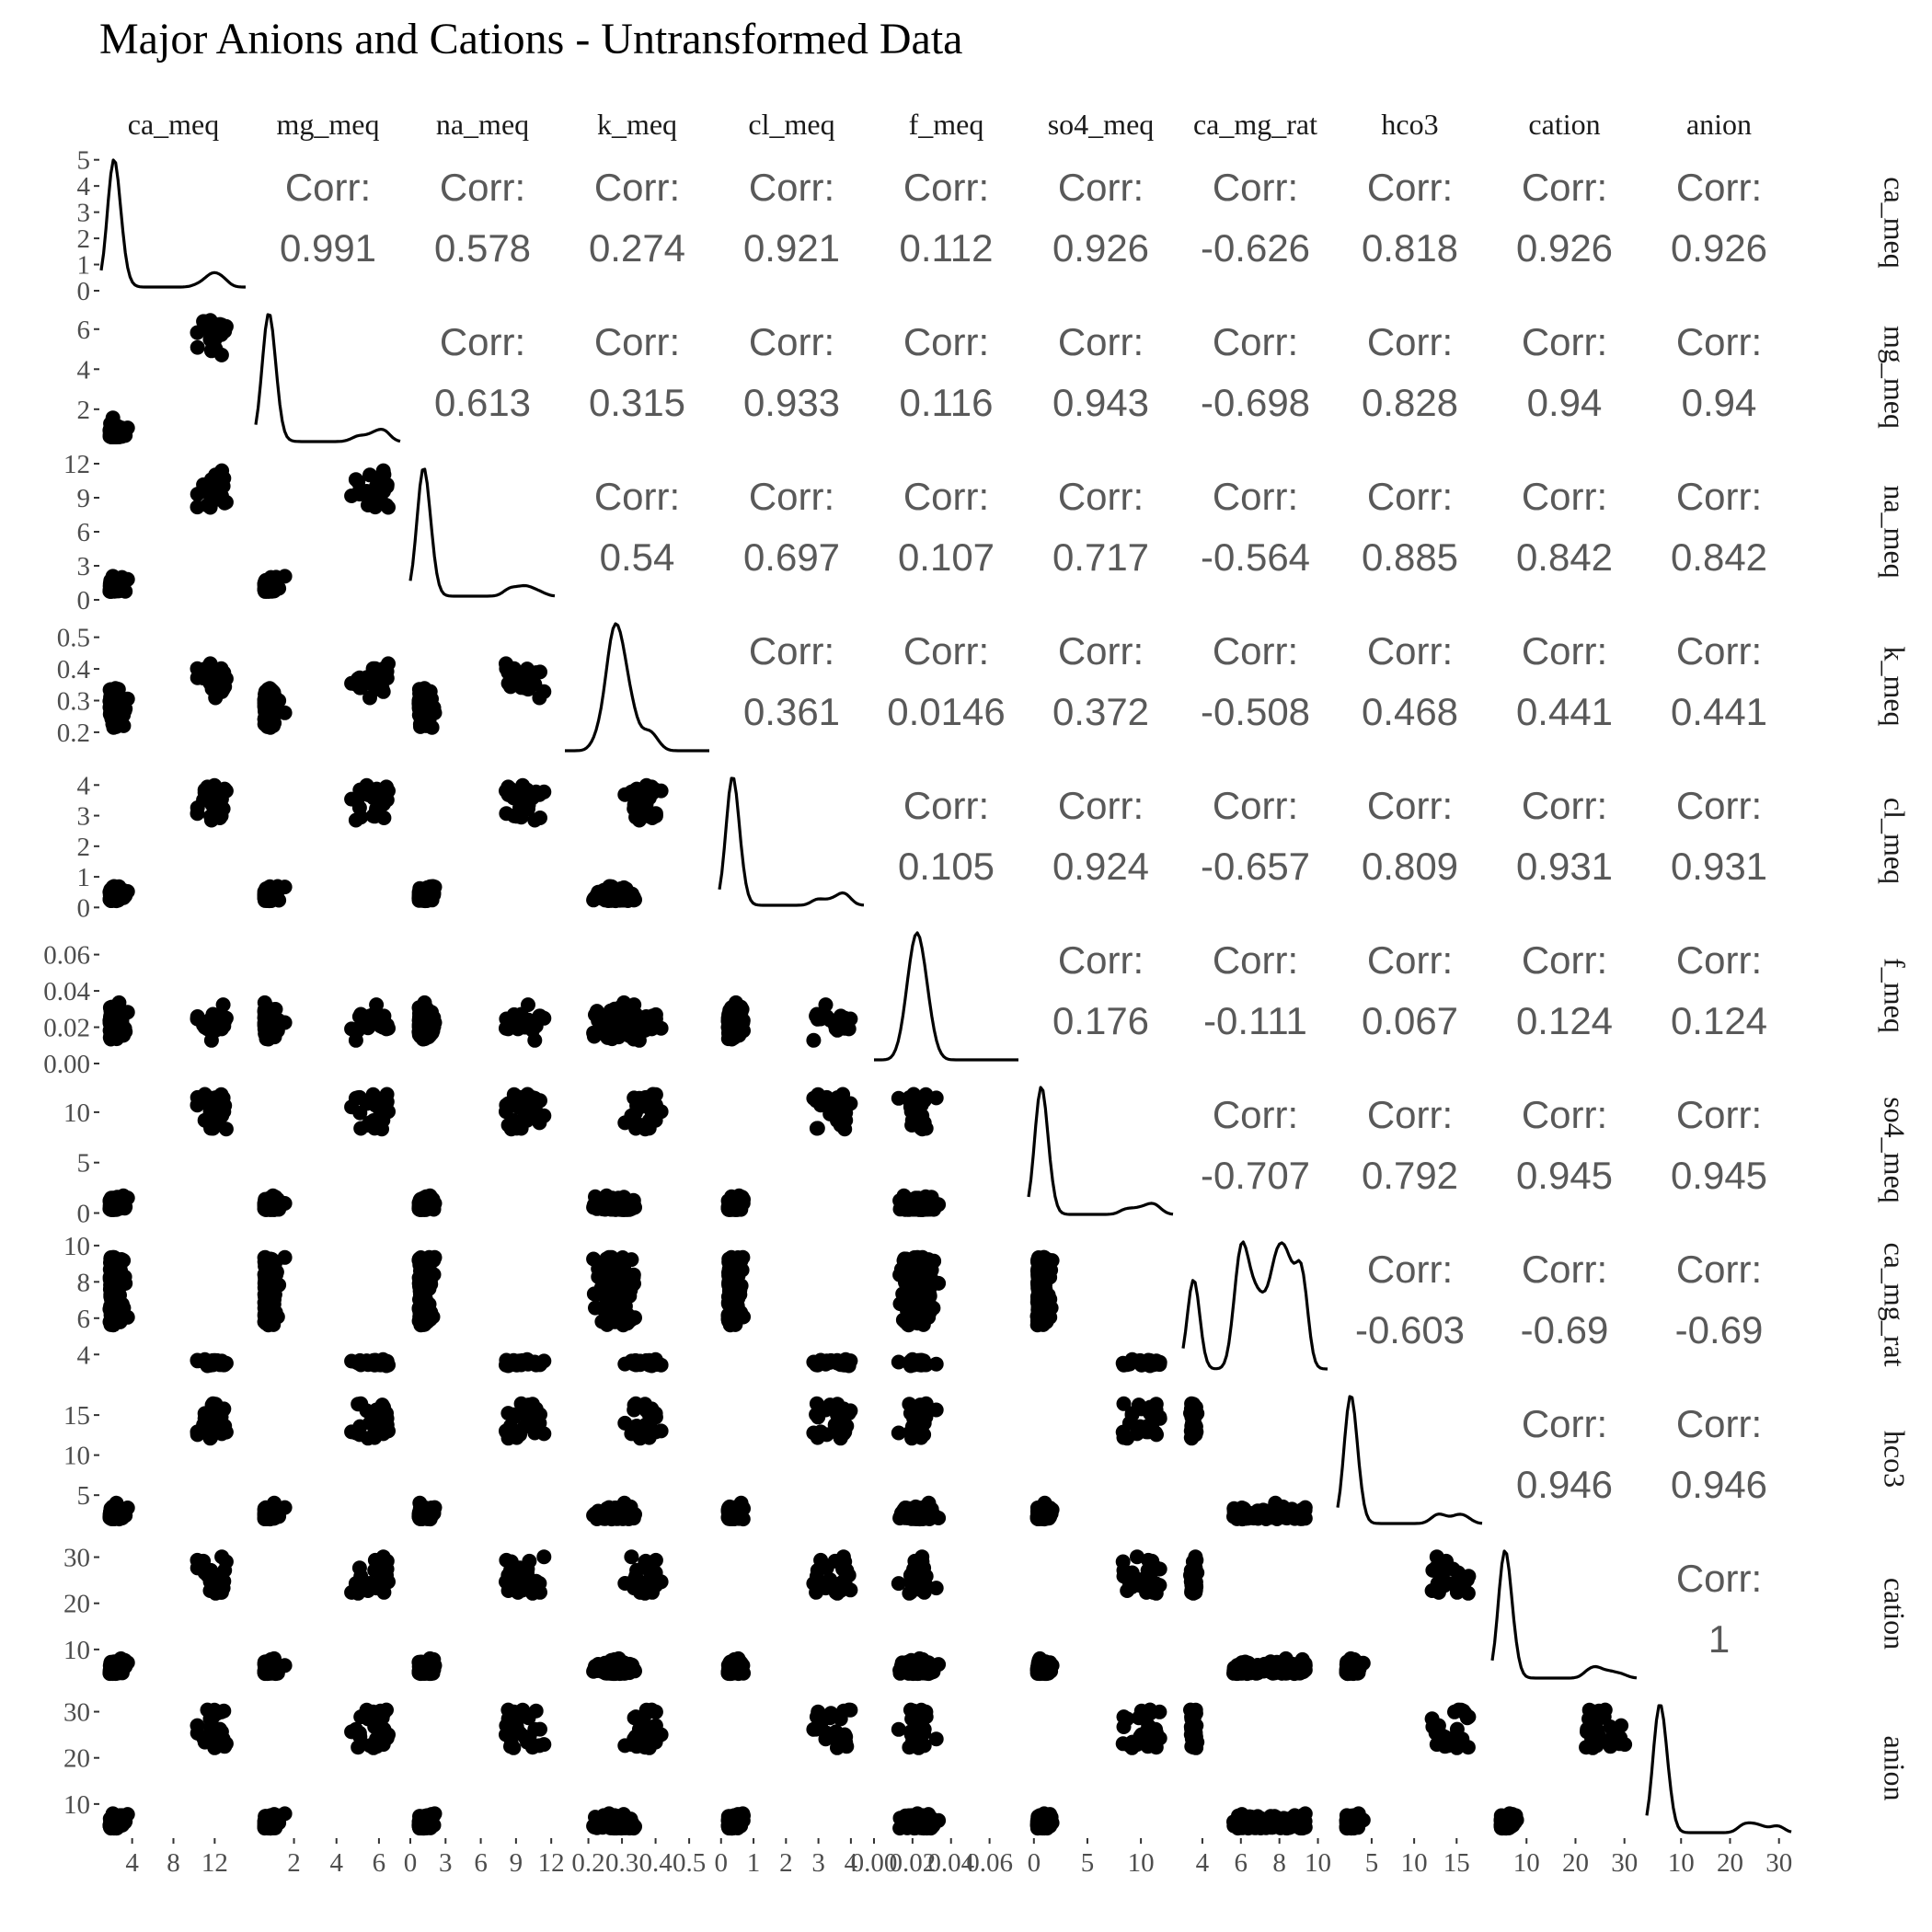 Image resolution: width=1932 pixels, height=1932 pixels. What do you see at coordinates (789, 1311) in the screenshot?
I see `panel-ca_mg_rat-cl_meq` at bounding box center [789, 1311].